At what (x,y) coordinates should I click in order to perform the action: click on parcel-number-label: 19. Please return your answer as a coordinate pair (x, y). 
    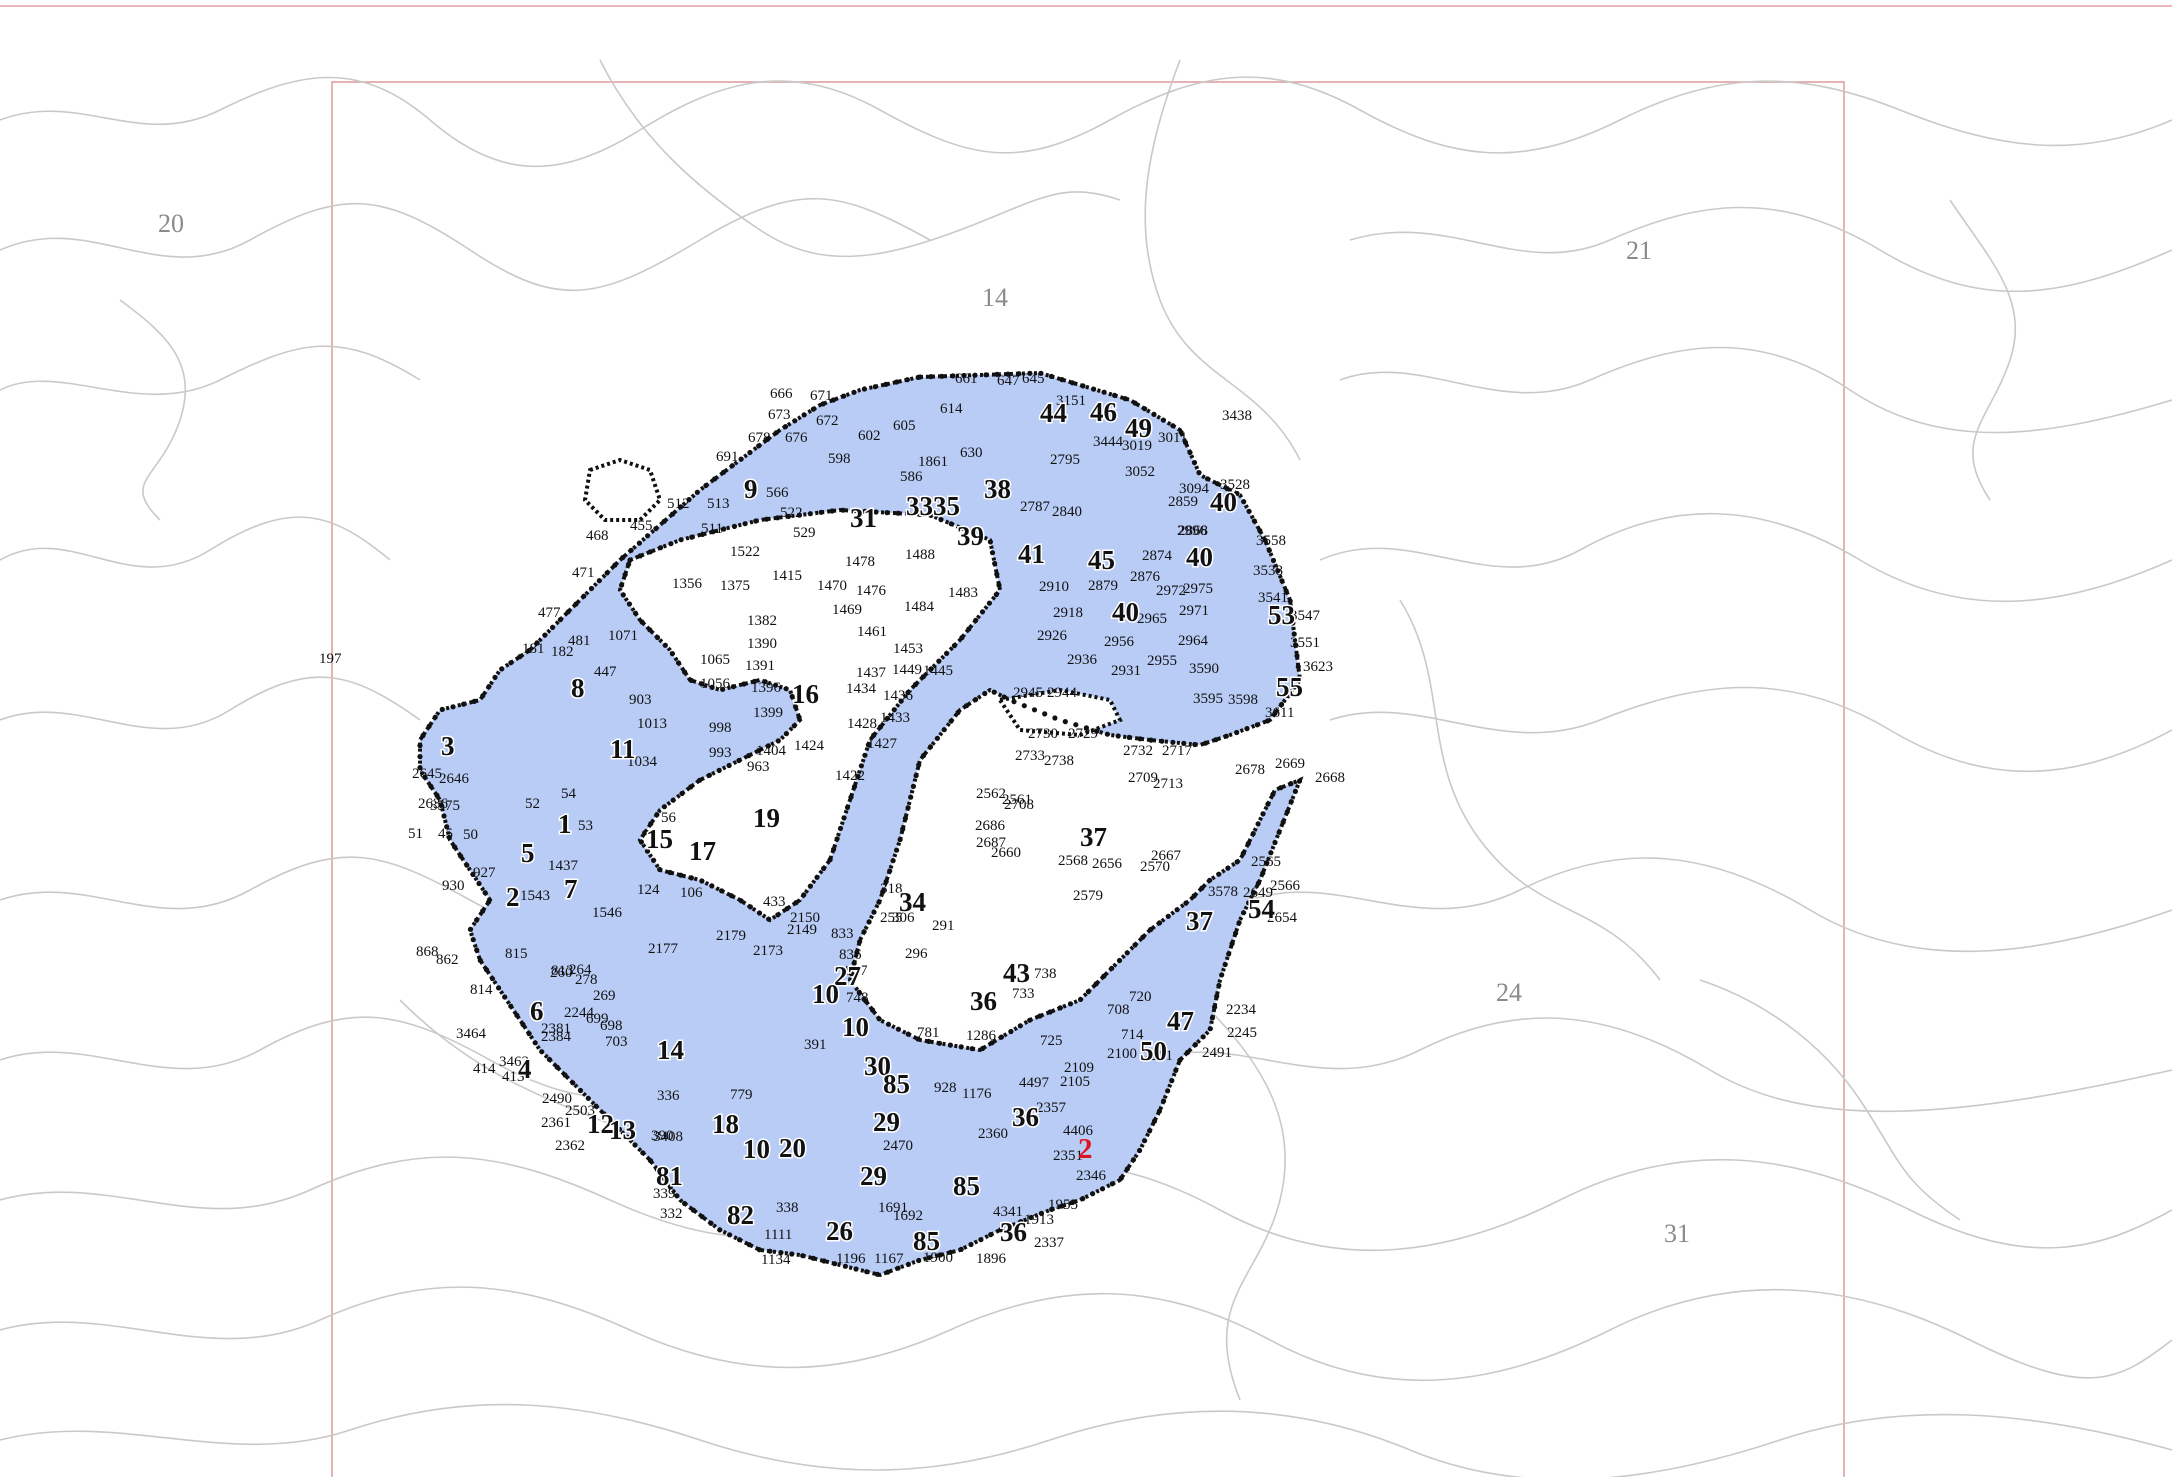
    Looking at the image, I should click on (767, 818).